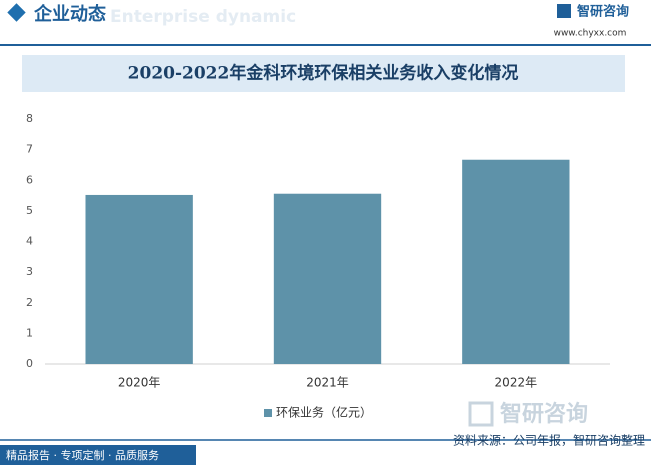 Image resolution: width=651 pixels, height=465 pixels. Describe the element at coordinates (29, 271) in the screenshot. I see `y-tick-label: 3` at that location.